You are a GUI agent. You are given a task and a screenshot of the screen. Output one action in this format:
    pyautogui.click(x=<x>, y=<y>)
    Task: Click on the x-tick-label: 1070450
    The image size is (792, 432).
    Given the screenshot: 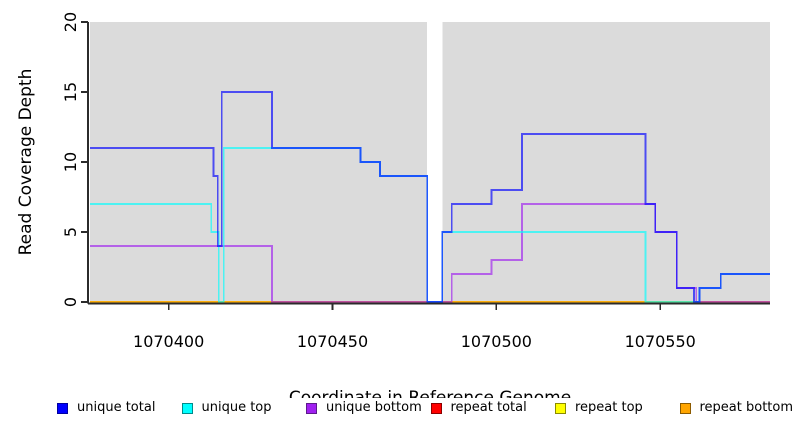 What is the action you would take?
    pyautogui.click(x=332, y=341)
    